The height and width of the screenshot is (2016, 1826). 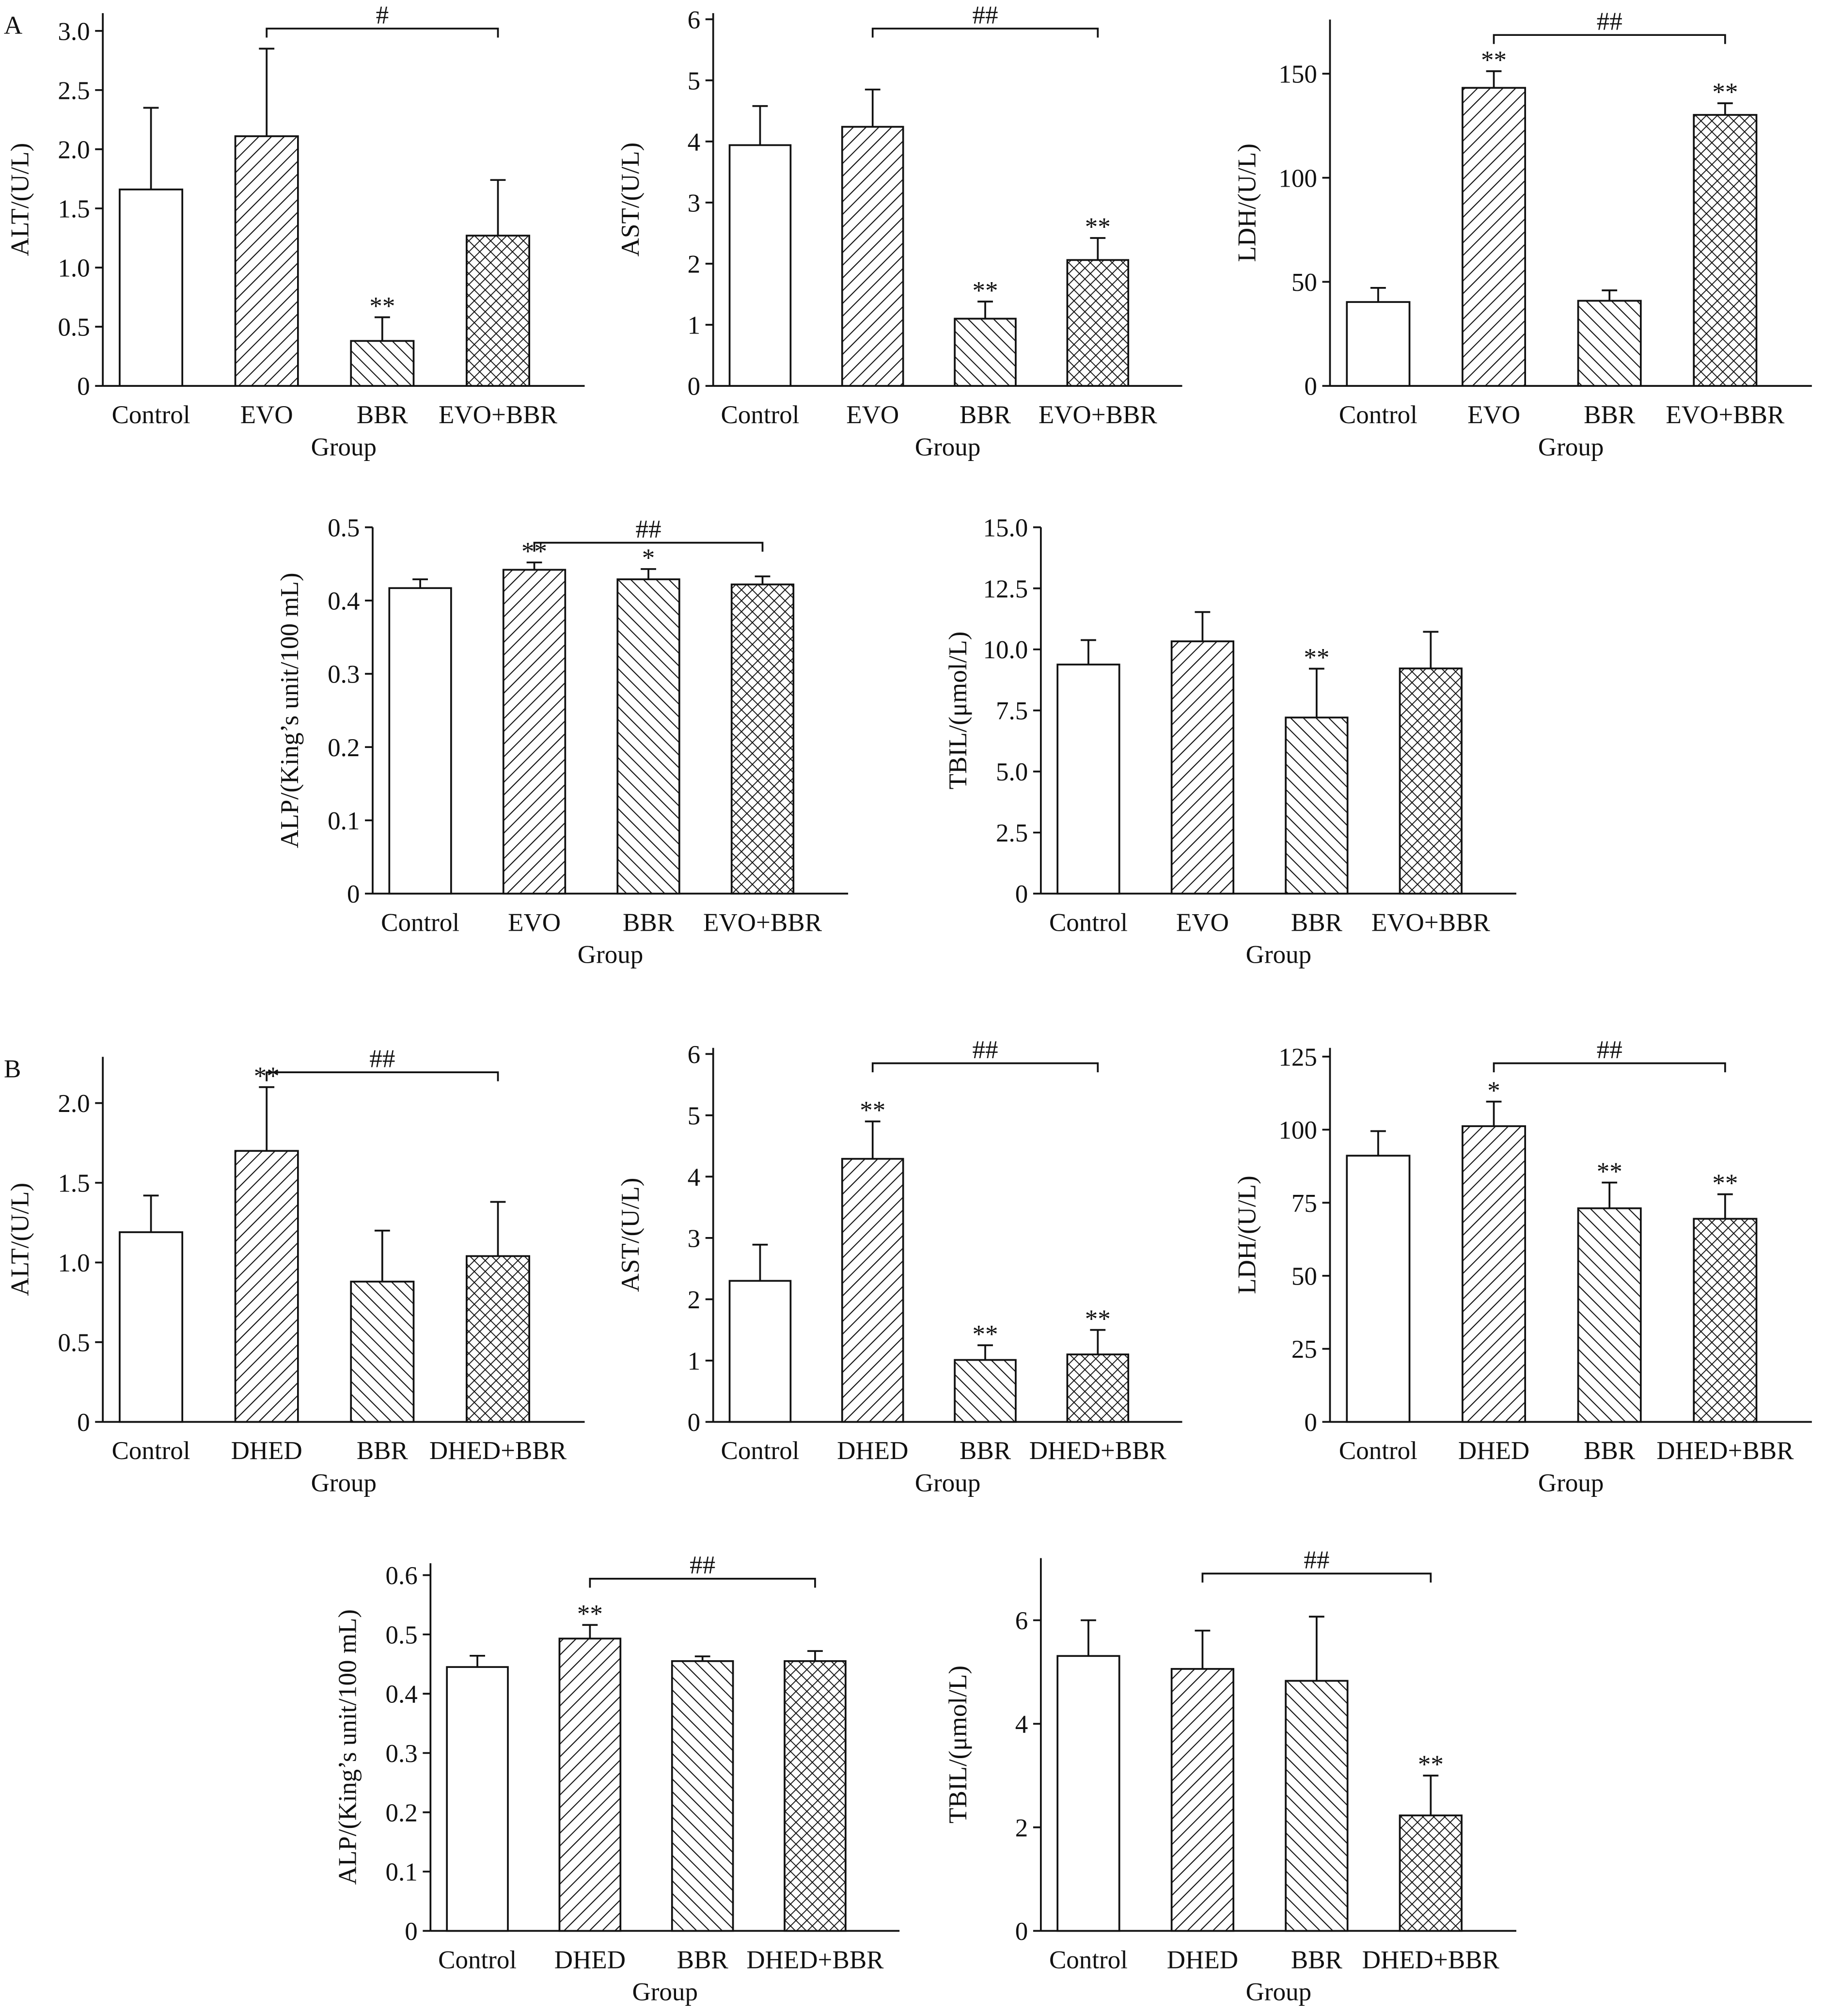 I want to click on y-tick-label: 10.0, so click(x=1006, y=650).